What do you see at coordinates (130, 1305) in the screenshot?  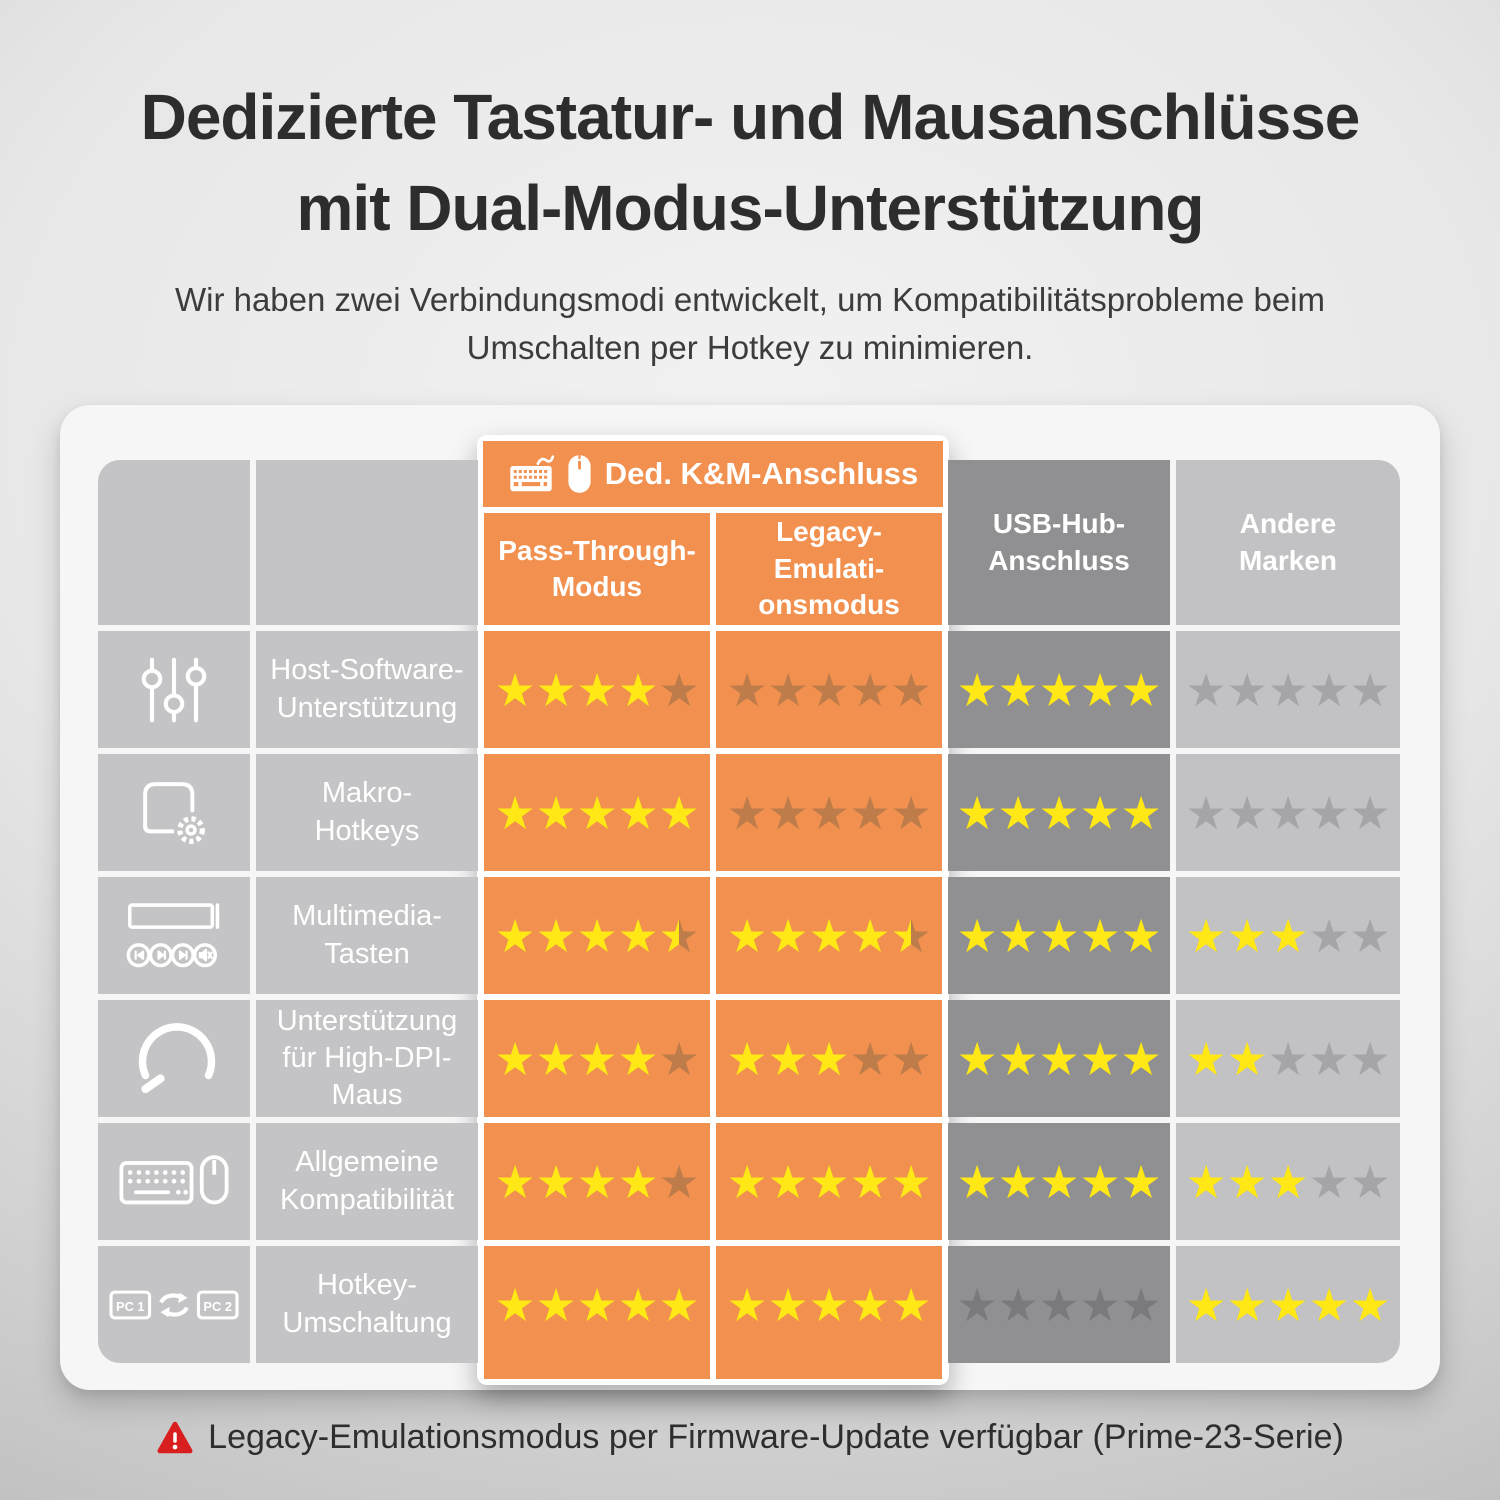 I see `svg-text: PC 1` at bounding box center [130, 1305].